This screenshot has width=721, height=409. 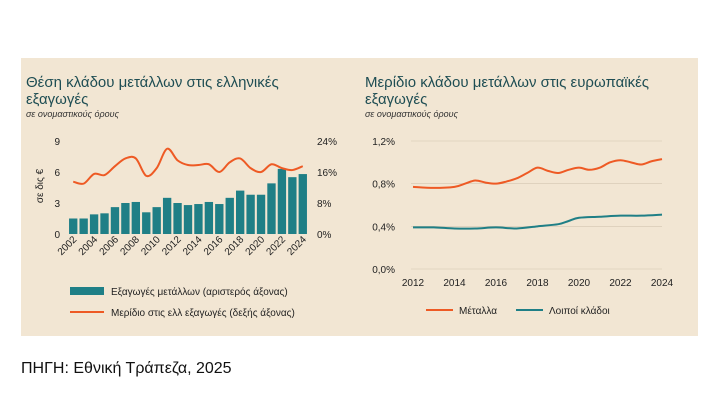 I want to click on source-note: ΠΗΓΗ: Εθνική Τράπεζα, 2025, so click(x=126, y=368).